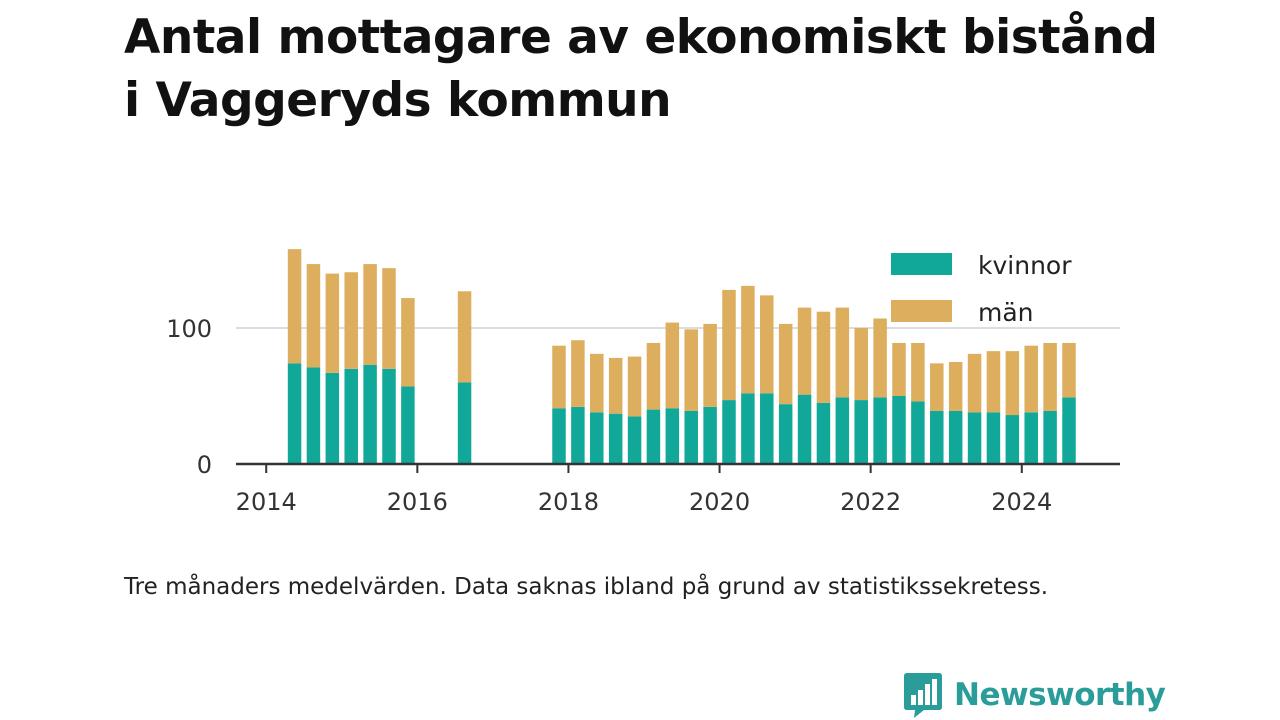 The height and width of the screenshot is (720, 1280). I want to click on y-tick-label: 100, so click(189, 329).